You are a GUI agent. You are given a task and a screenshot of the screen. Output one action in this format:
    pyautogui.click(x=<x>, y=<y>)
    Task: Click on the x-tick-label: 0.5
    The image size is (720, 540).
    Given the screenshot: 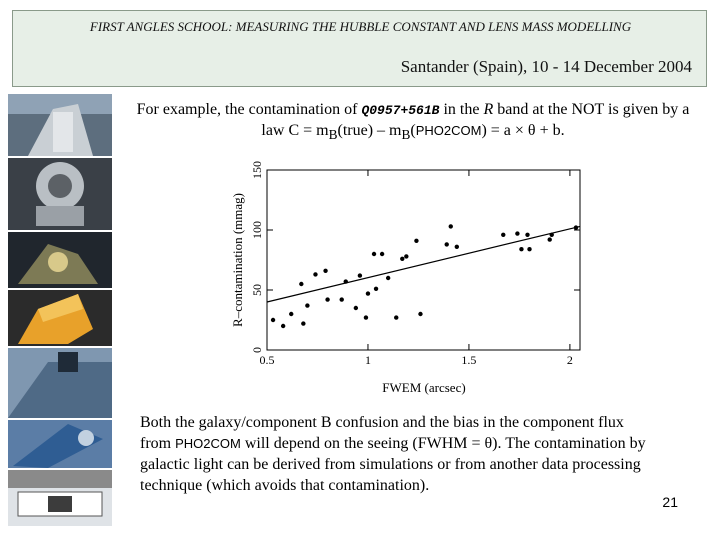 What is the action you would take?
    pyautogui.click(x=267, y=360)
    